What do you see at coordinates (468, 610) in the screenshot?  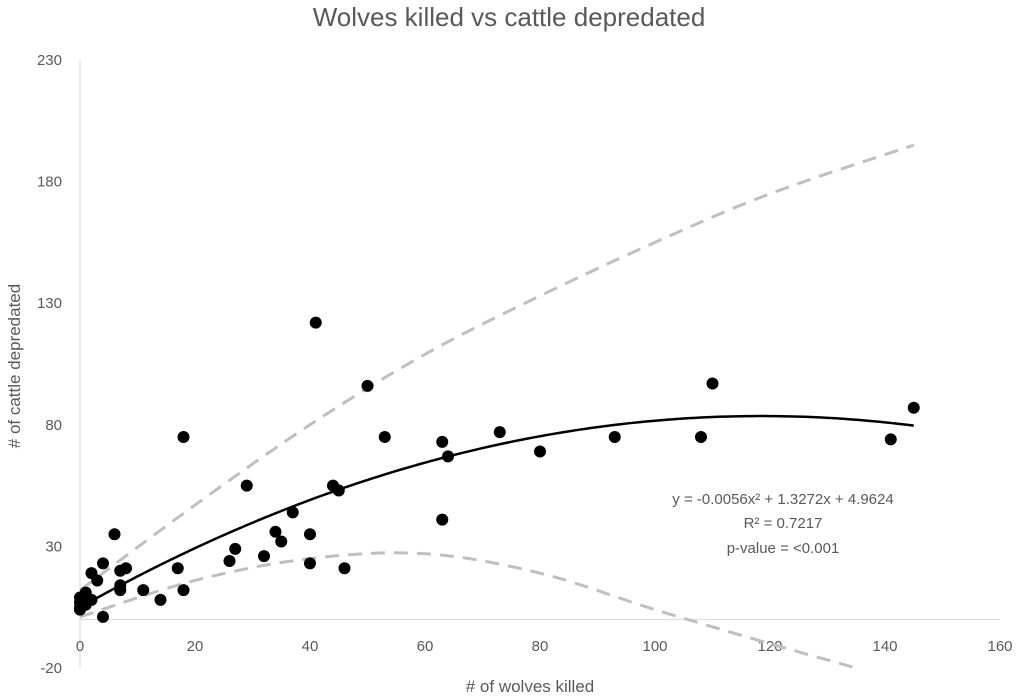 I see `lower-confidence-band` at bounding box center [468, 610].